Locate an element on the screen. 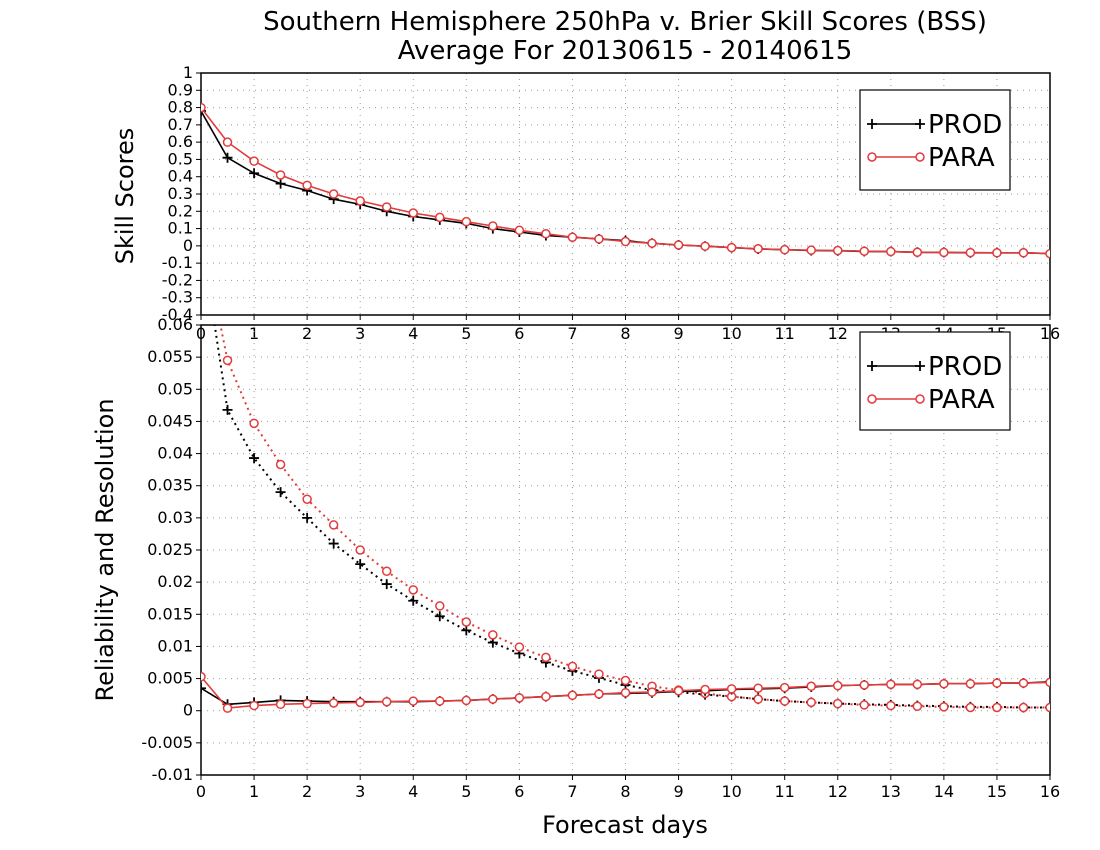 The image size is (1100, 850). y-tick-label: 0.3 is located at coordinates (180, 193).